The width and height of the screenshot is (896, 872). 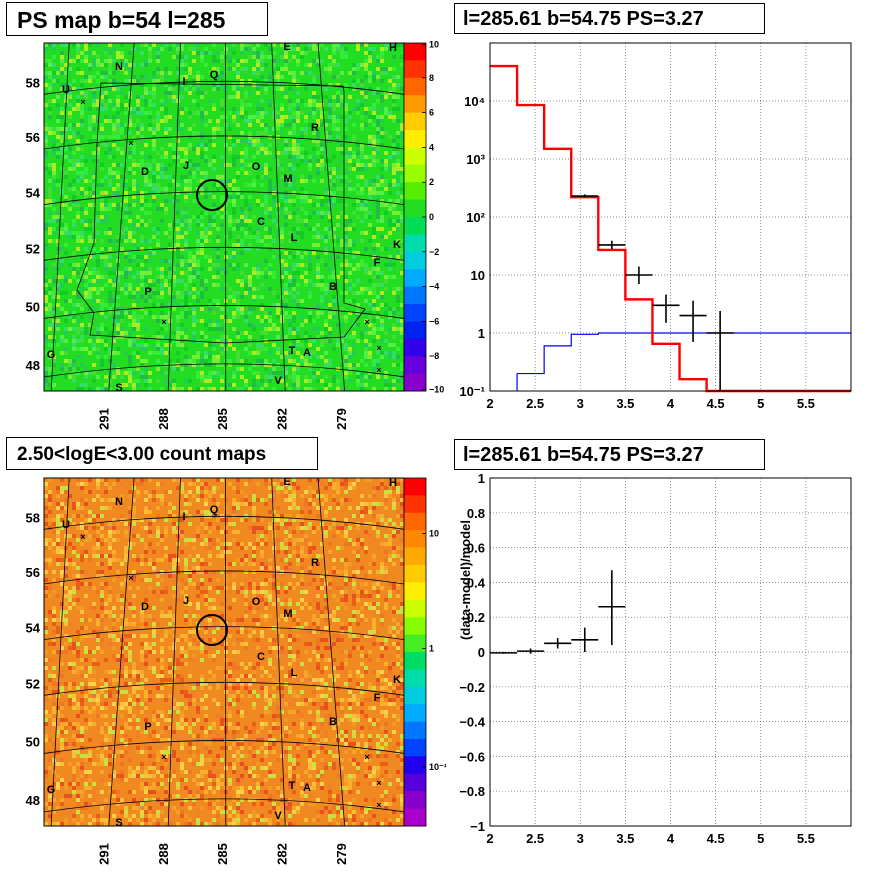 I want to click on count-latitude-label: 58, so click(x=33, y=517).